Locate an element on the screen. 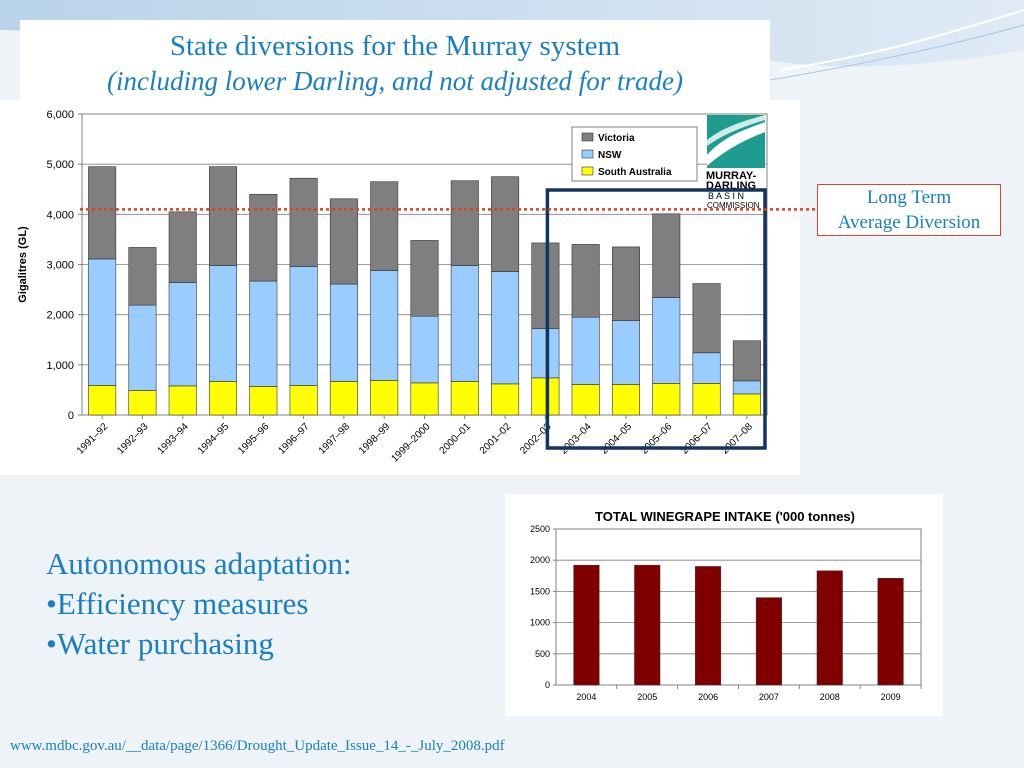 The height and width of the screenshot is (768, 1024). x-tick-label: 2004 is located at coordinates (586, 697).